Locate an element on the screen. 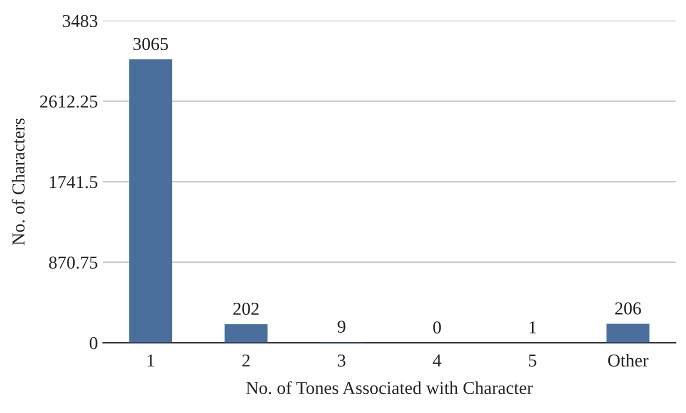 Image resolution: width=686 pixels, height=413 pixels. x-tick-label: 5 is located at coordinates (532, 360).